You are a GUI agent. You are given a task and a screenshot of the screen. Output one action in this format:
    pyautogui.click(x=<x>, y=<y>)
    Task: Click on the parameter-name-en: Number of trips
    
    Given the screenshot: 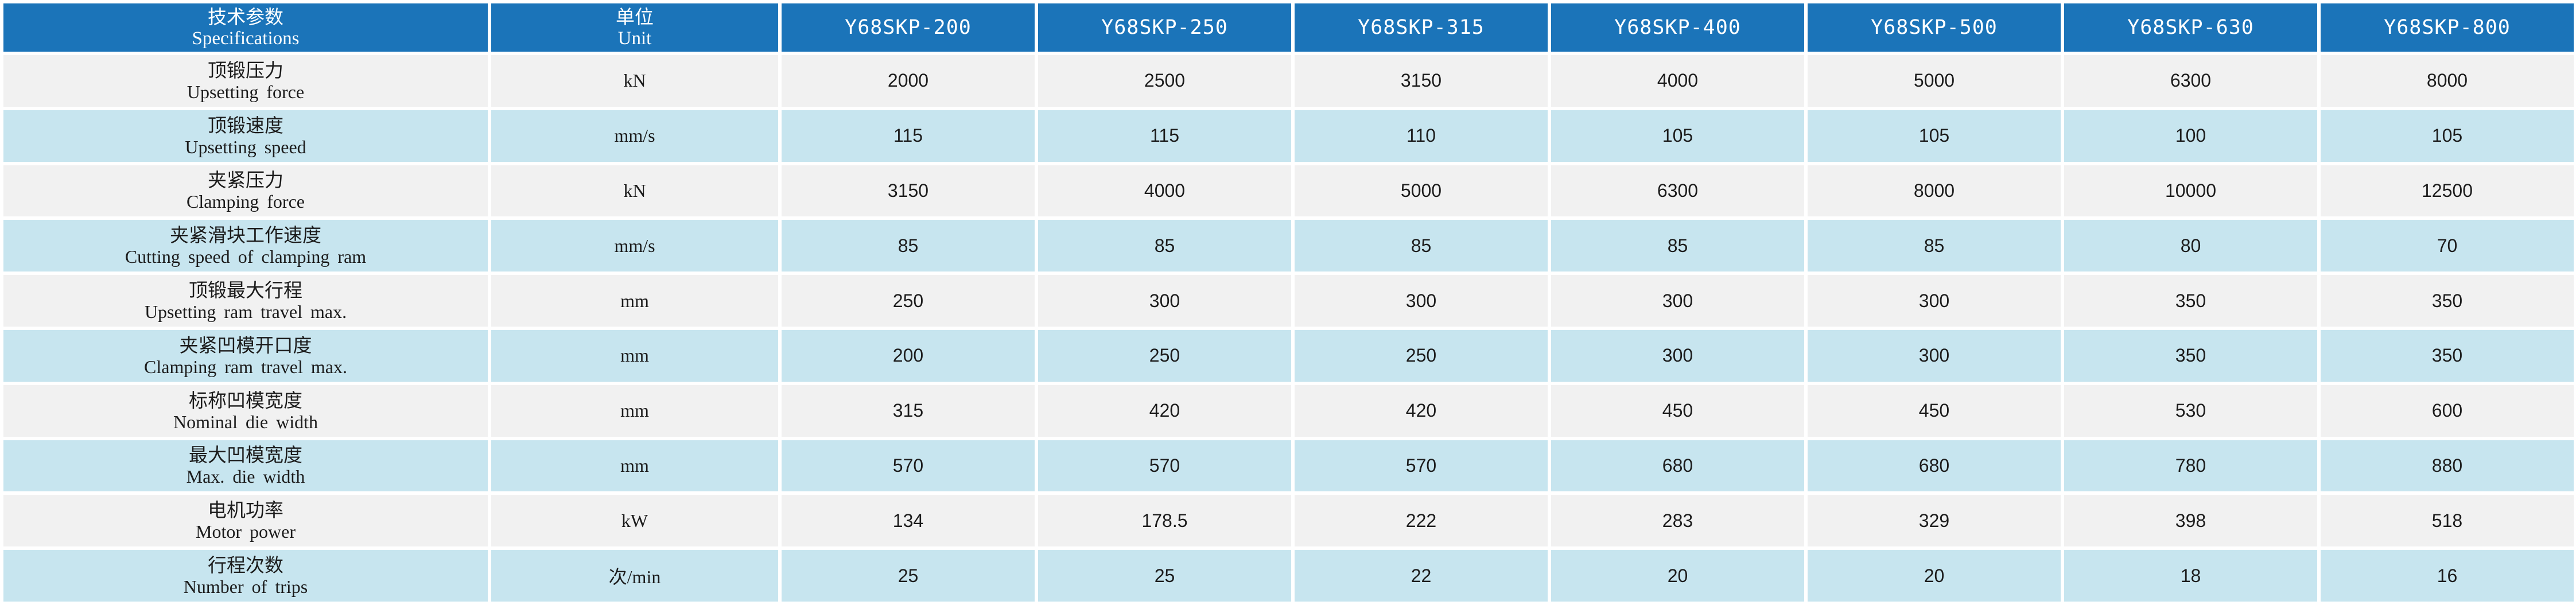 What is the action you would take?
    pyautogui.click(x=245, y=587)
    